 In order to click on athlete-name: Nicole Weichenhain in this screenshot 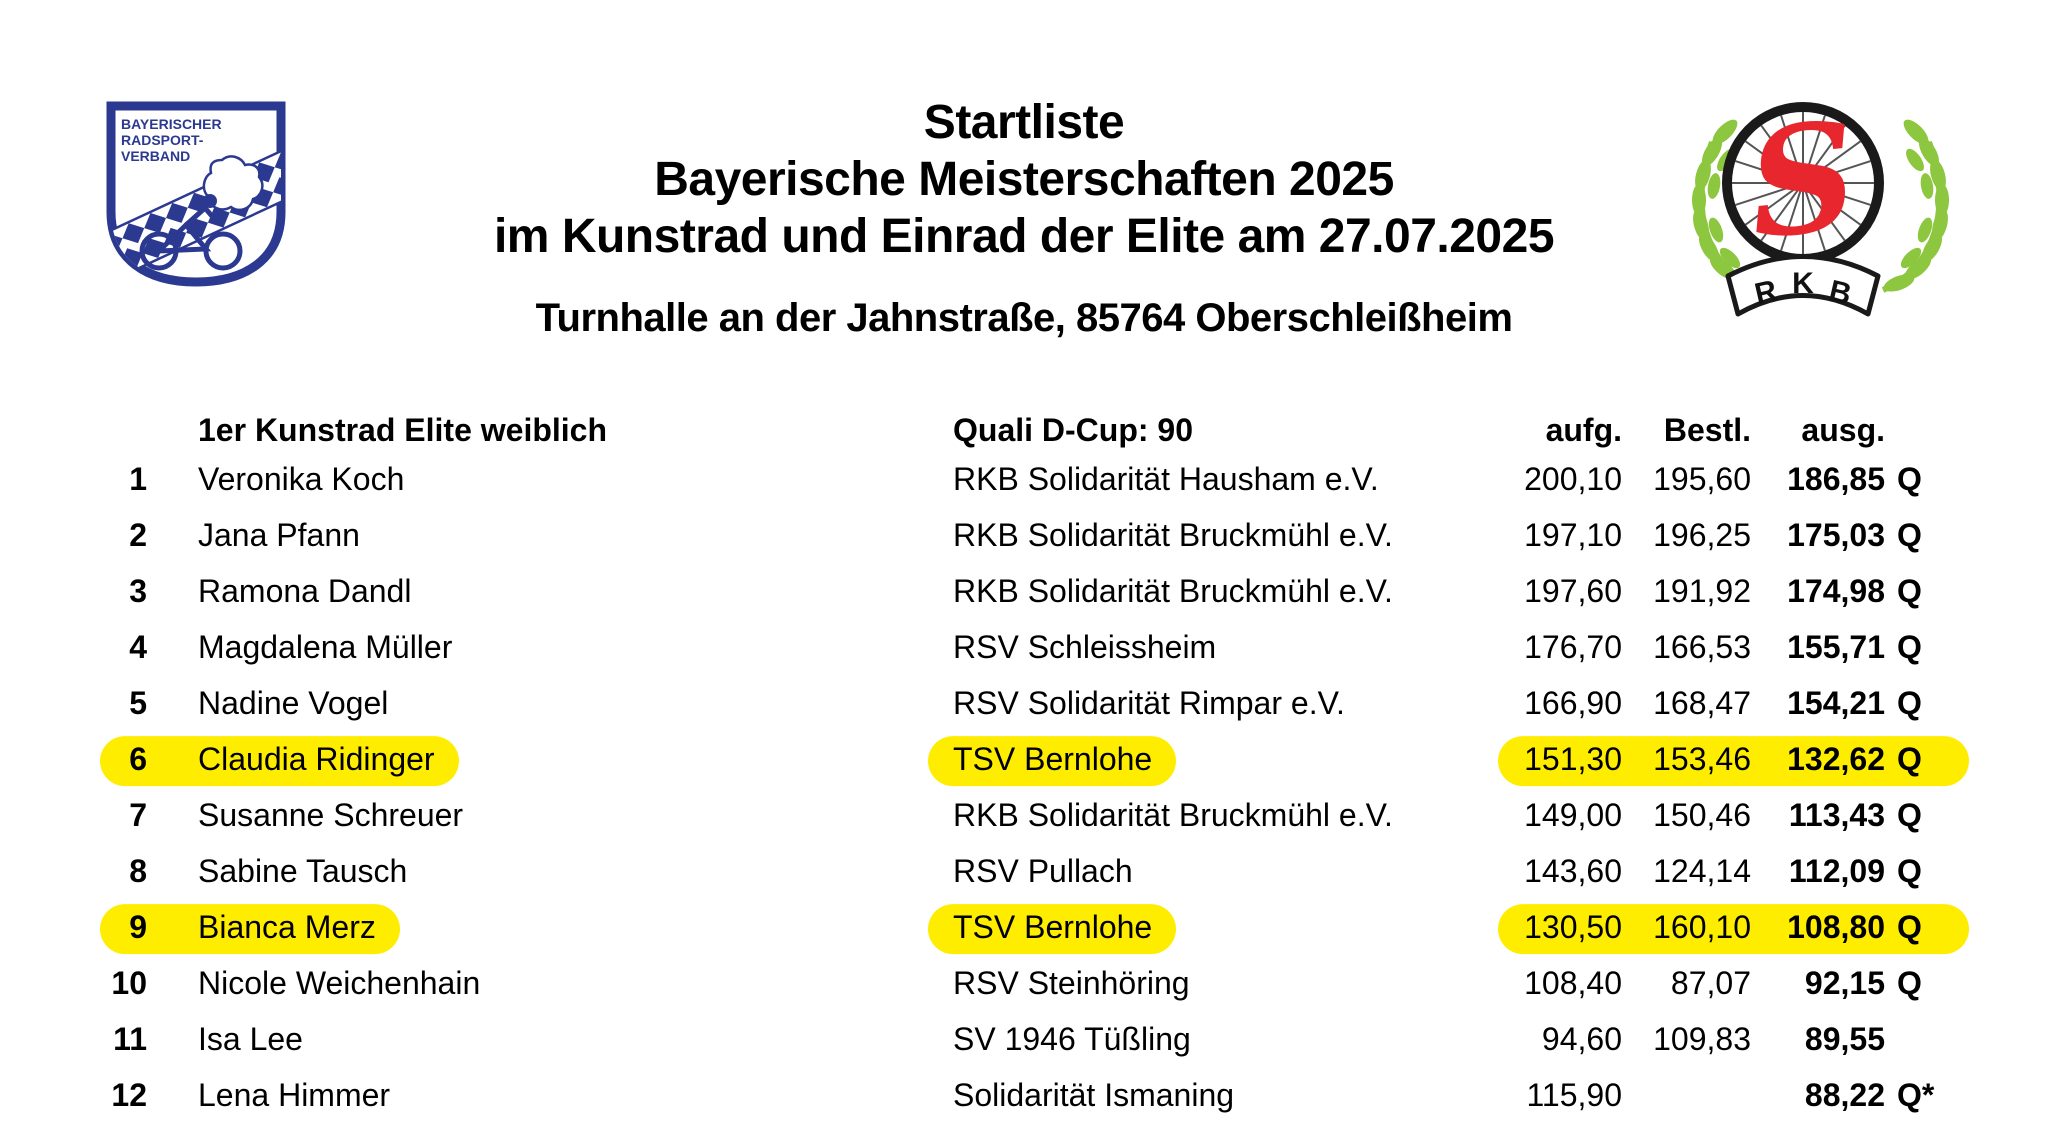, I will do `click(339, 983)`.